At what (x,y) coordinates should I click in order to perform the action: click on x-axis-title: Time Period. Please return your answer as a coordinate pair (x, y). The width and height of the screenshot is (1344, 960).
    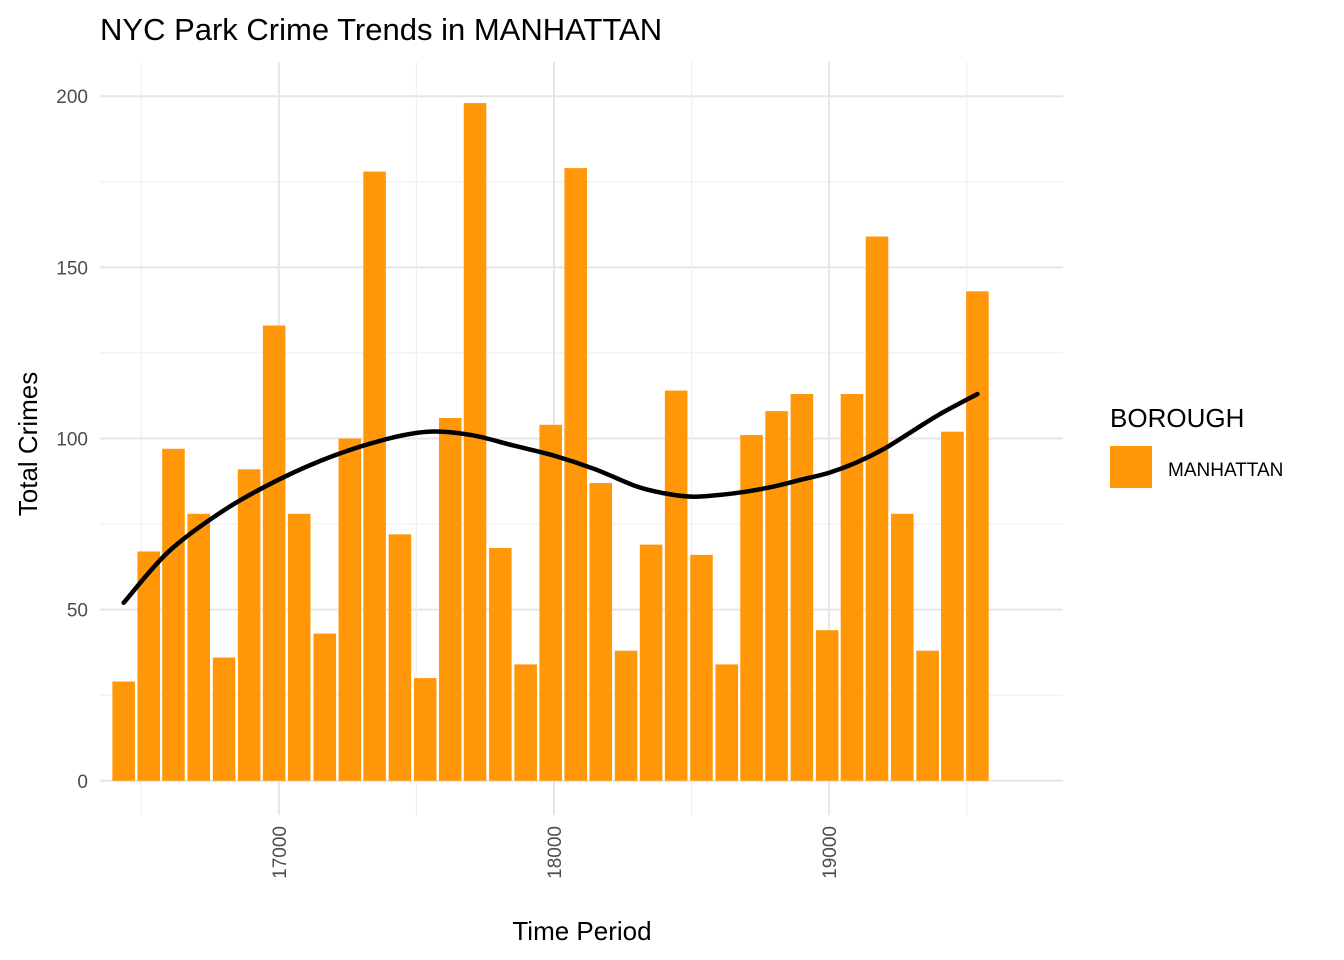
    Looking at the image, I should click on (581, 931).